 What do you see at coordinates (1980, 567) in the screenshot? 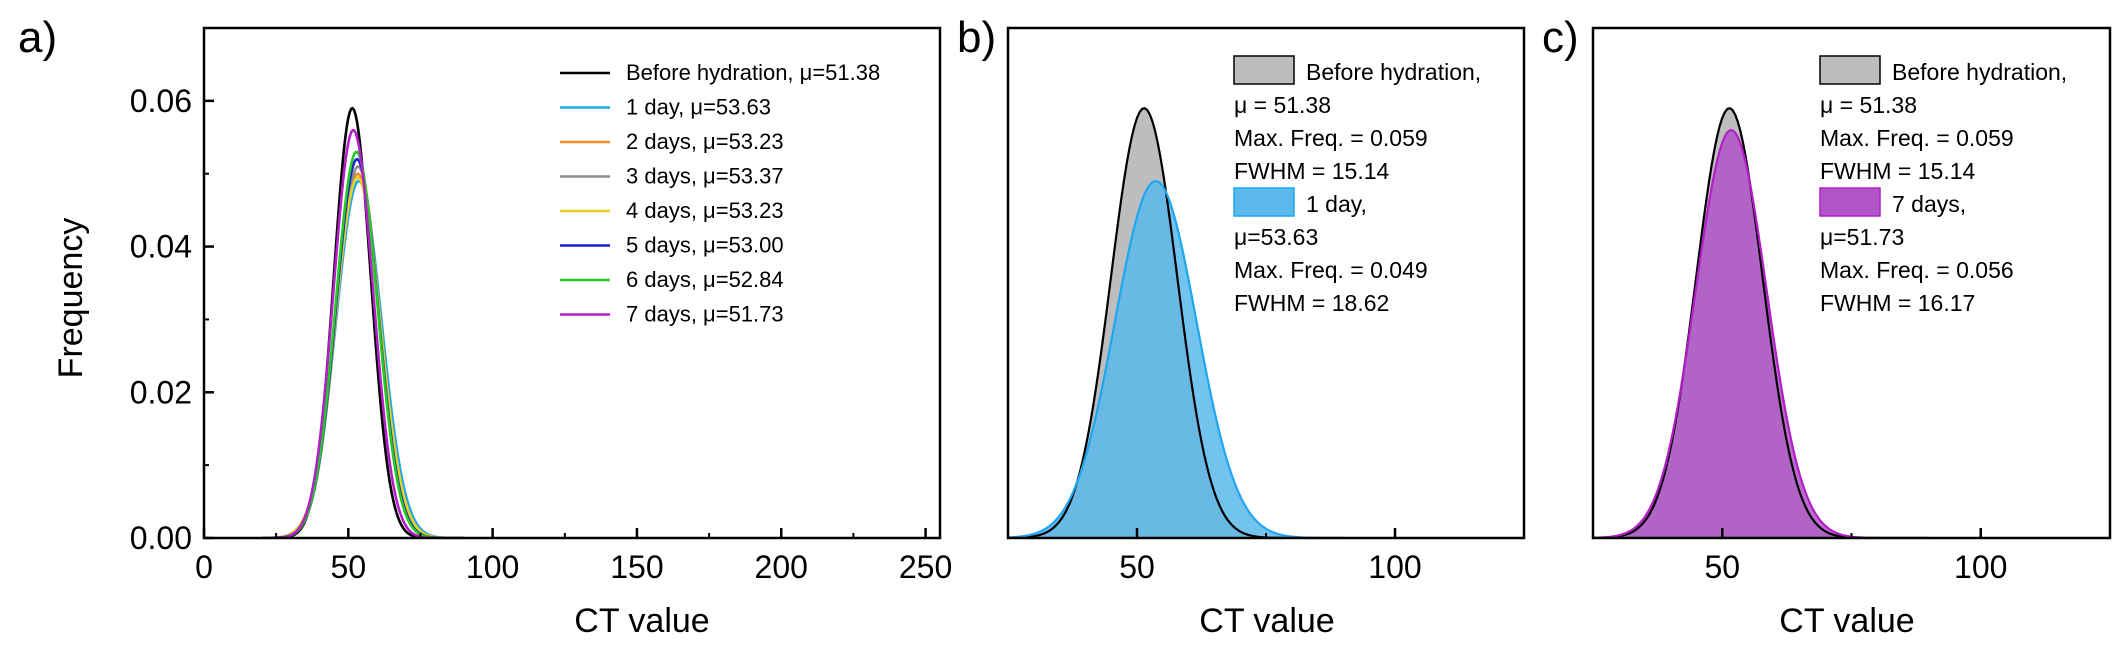
I see `panel-c-x-tick-label: 100` at bounding box center [1980, 567].